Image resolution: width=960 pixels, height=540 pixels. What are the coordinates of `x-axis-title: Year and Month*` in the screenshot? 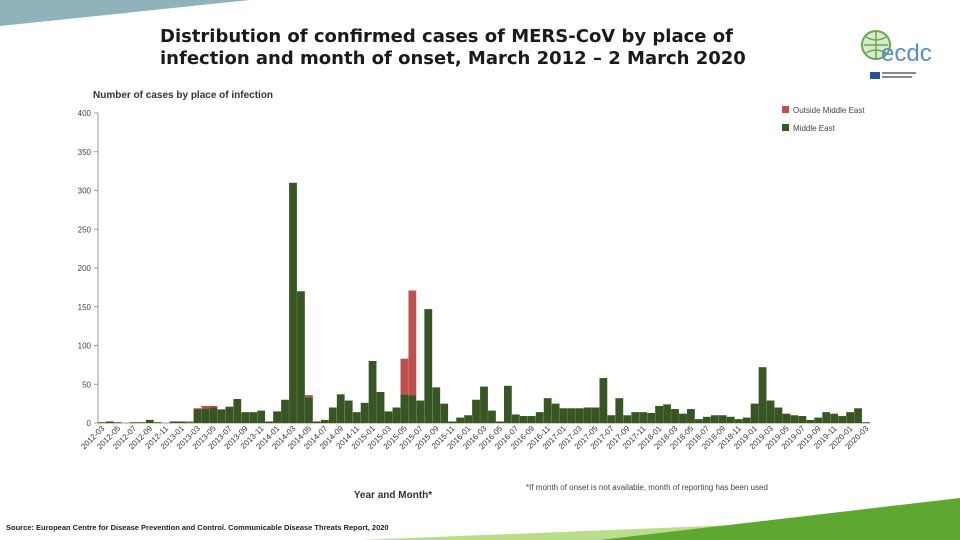 It's located at (393, 495).